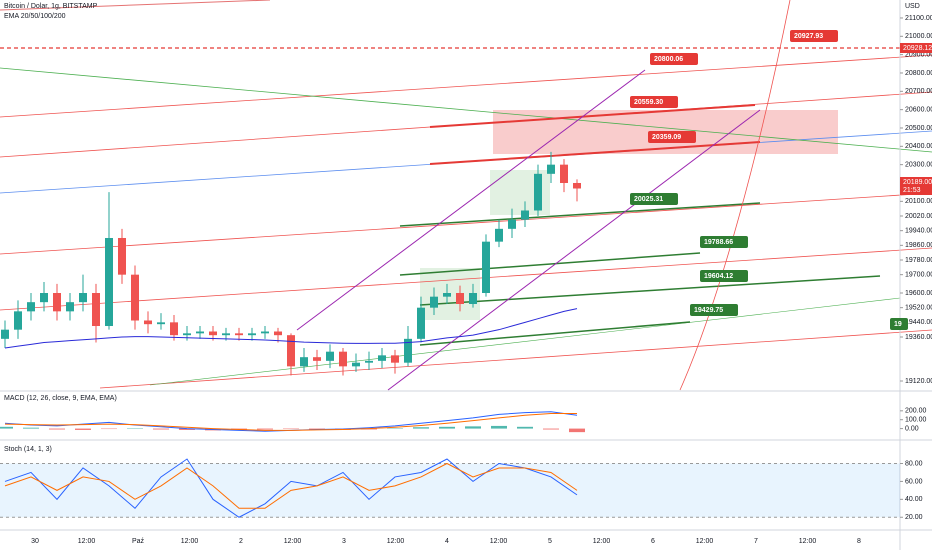 Image resolution: width=932 pixels, height=550 pixels. I want to click on macd-line, so click(290, 421).